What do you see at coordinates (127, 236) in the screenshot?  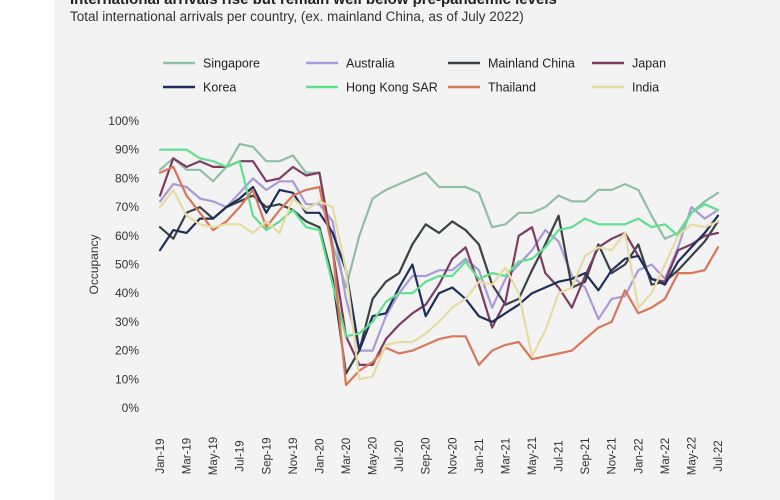 I see `y-tick-label: 60%` at bounding box center [127, 236].